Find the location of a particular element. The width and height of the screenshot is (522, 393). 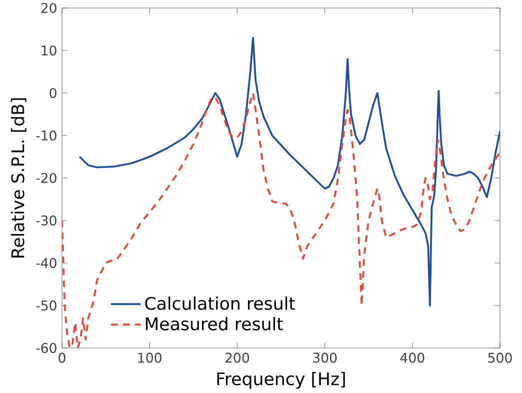

y-tick-label: 20 is located at coordinates (48, 8).